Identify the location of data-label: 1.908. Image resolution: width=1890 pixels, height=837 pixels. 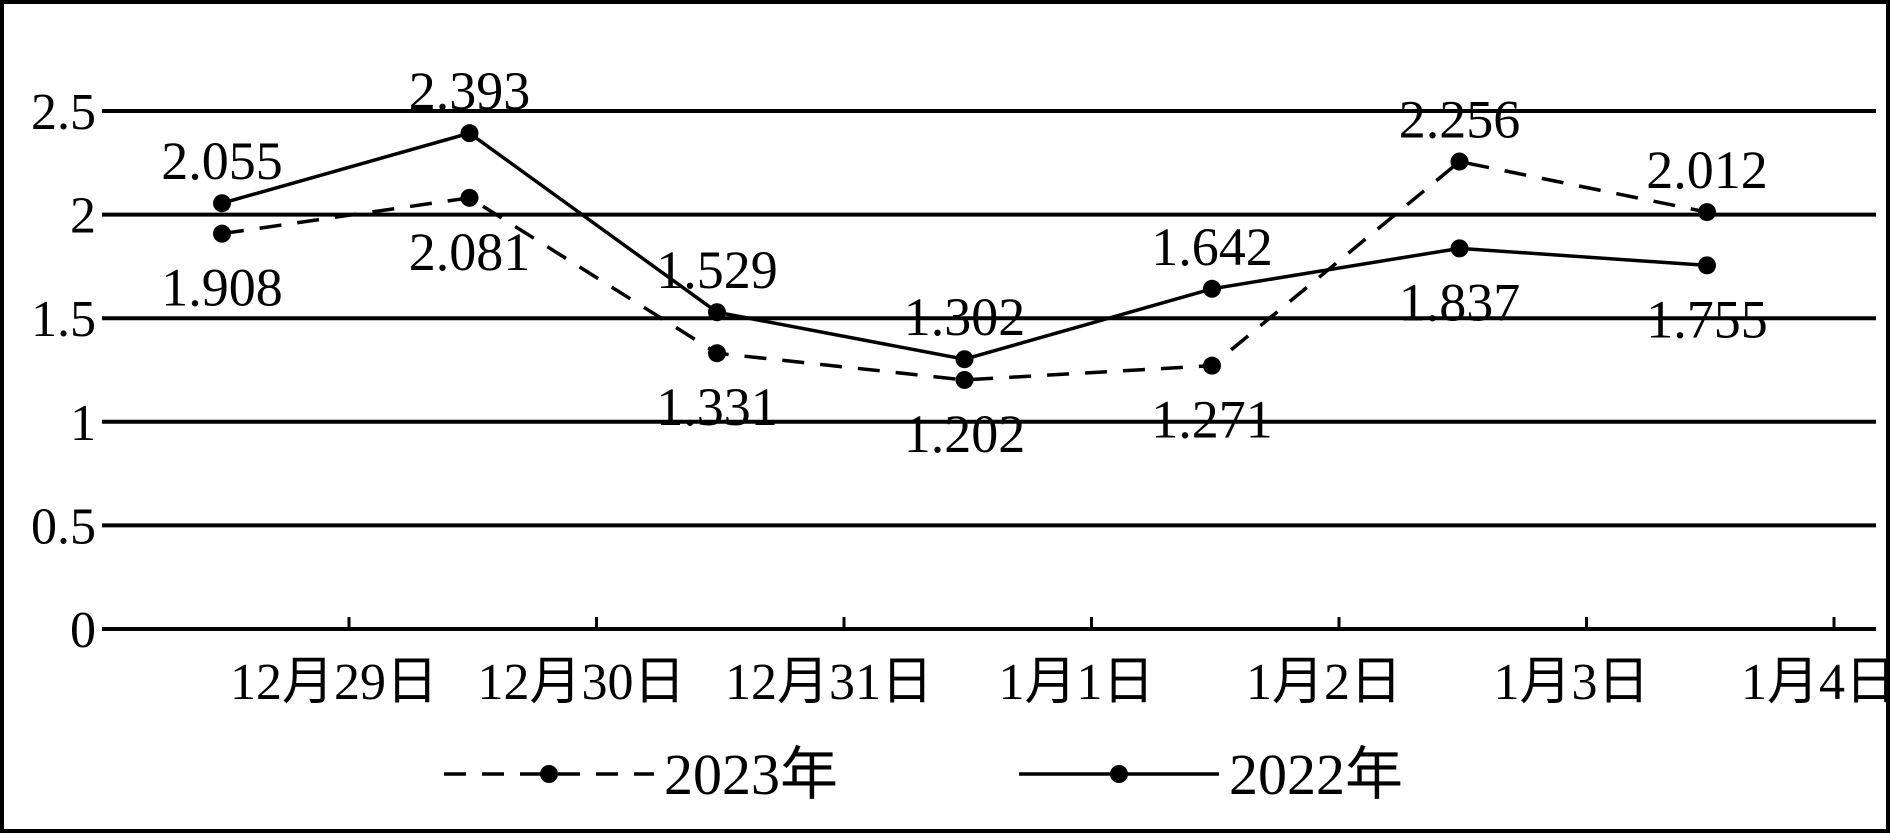
(222, 288).